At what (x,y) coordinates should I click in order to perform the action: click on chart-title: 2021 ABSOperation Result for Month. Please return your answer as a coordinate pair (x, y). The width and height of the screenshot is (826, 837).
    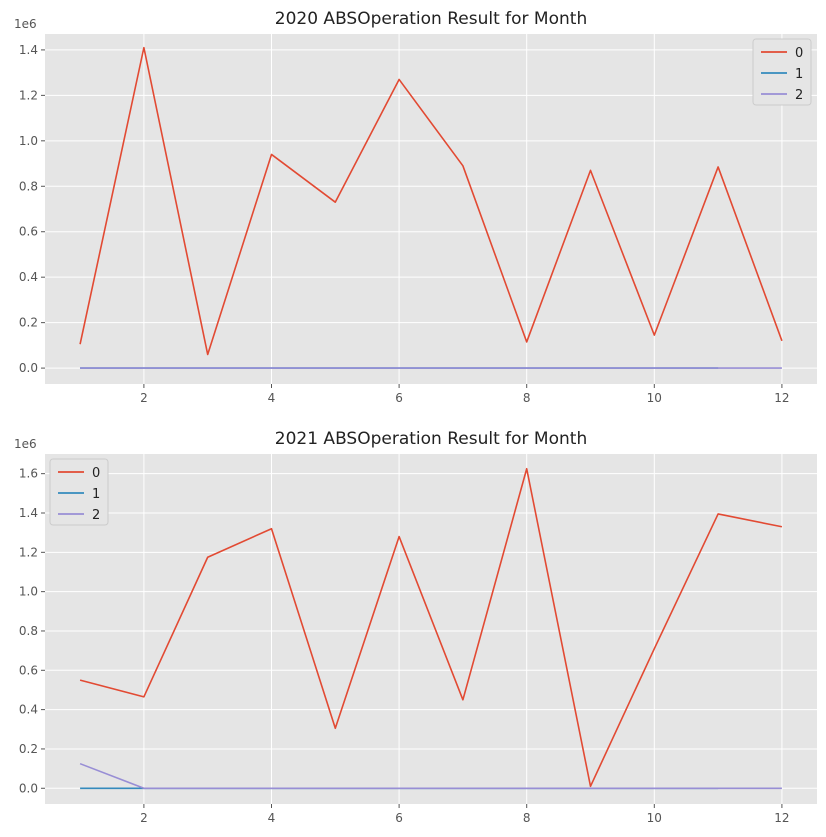
    Looking at the image, I should click on (431, 439).